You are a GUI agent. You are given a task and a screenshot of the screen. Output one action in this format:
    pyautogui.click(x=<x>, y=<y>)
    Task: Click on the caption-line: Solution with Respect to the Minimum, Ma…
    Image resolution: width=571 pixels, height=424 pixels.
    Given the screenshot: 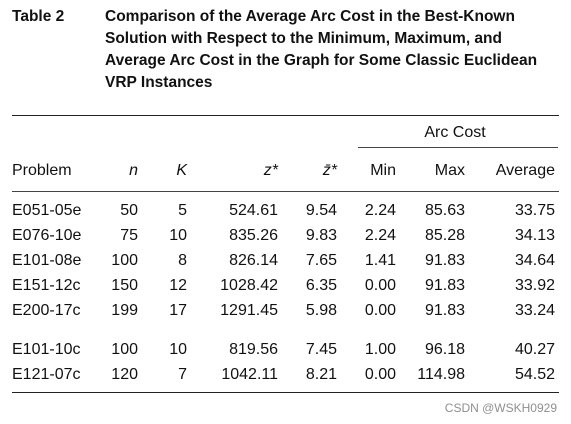 What is the action you would take?
    pyautogui.click(x=303, y=38)
    